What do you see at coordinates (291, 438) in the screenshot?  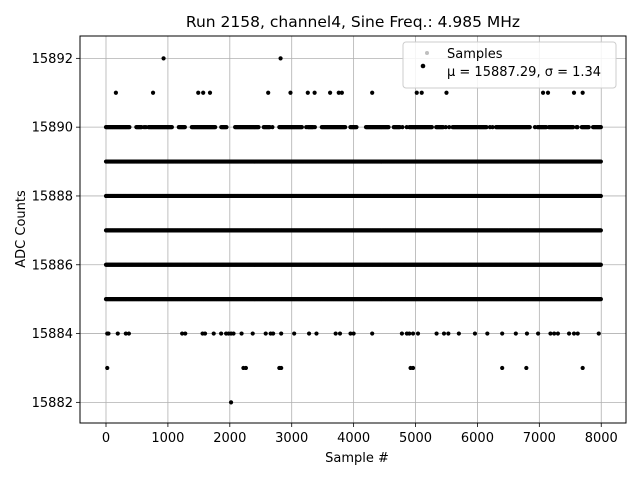 I see `x-tick-label: 3000` at bounding box center [291, 438].